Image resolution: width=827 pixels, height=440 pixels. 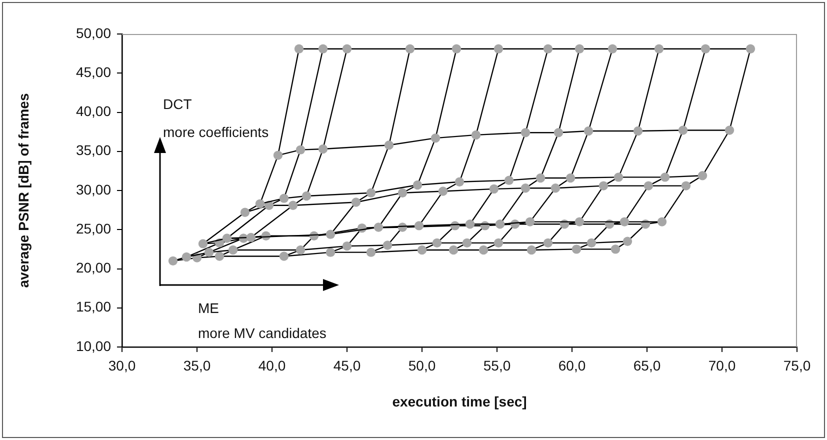 What do you see at coordinates (94, 150) in the screenshot?
I see `y-tick-label: 35,00` at bounding box center [94, 150].